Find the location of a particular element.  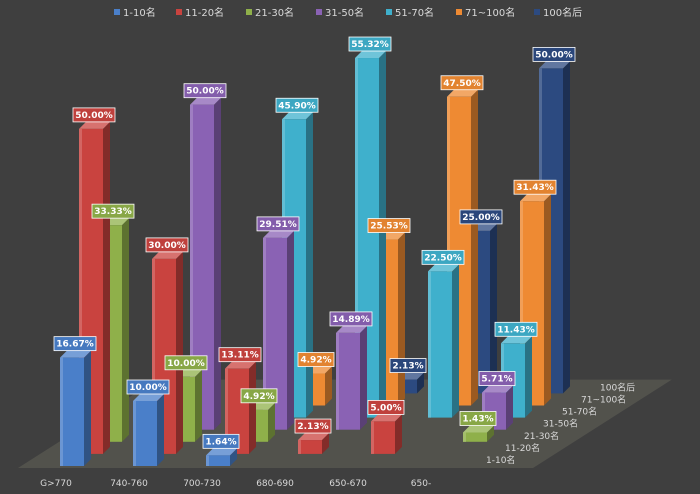

data-label: 5.71% is located at coordinates (497, 378).